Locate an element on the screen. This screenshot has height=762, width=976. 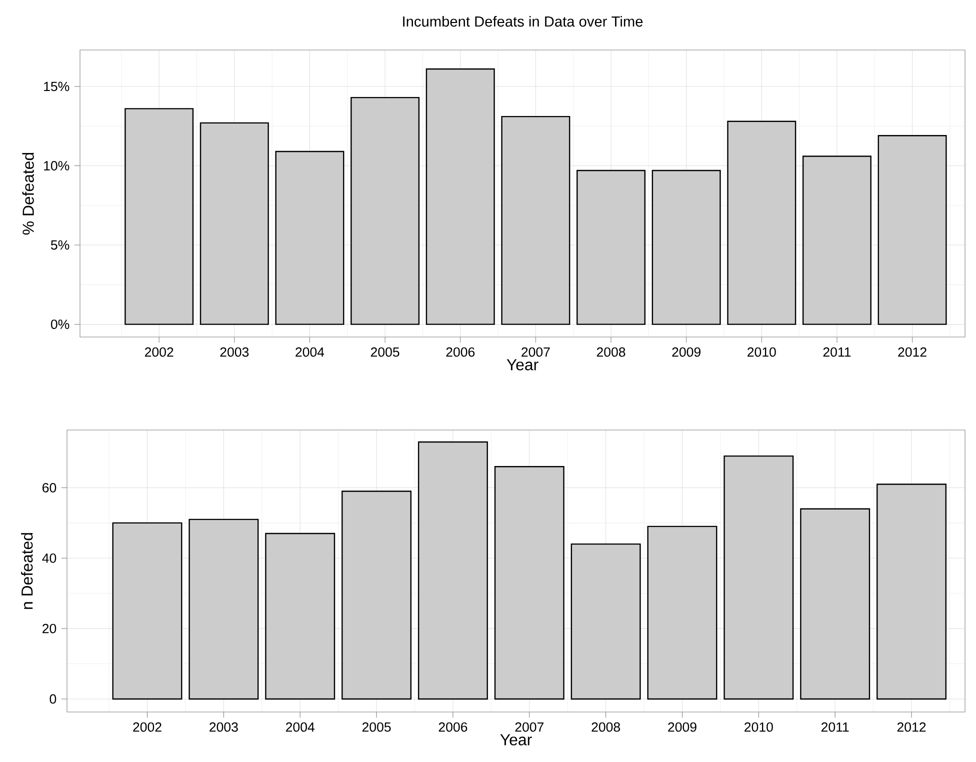
y-tick-label: 0 is located at coordinates (53, 699).